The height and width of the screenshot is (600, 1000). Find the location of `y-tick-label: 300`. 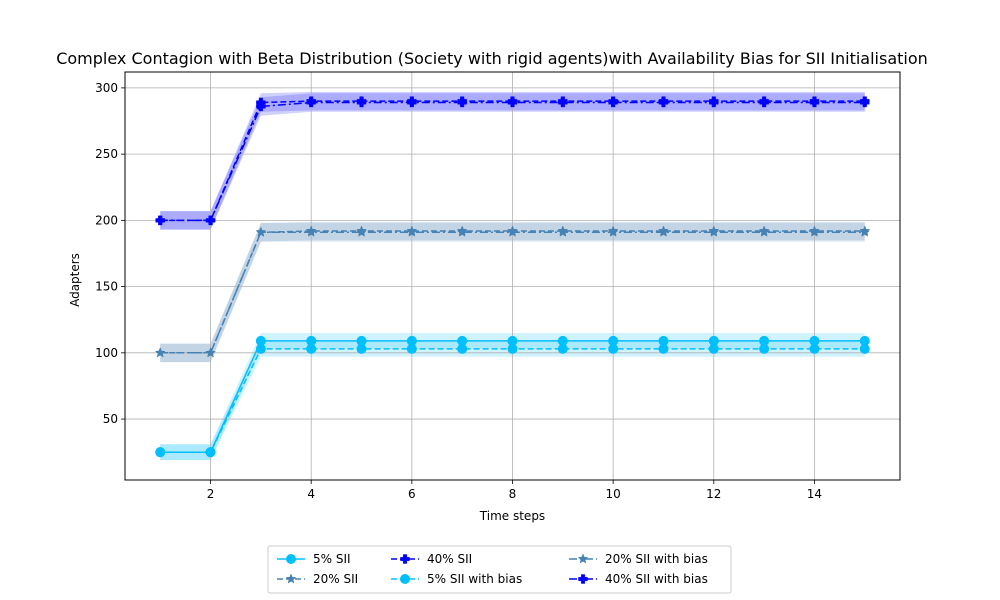

y-tick-label: 300 is located at coordinates (106, 88).